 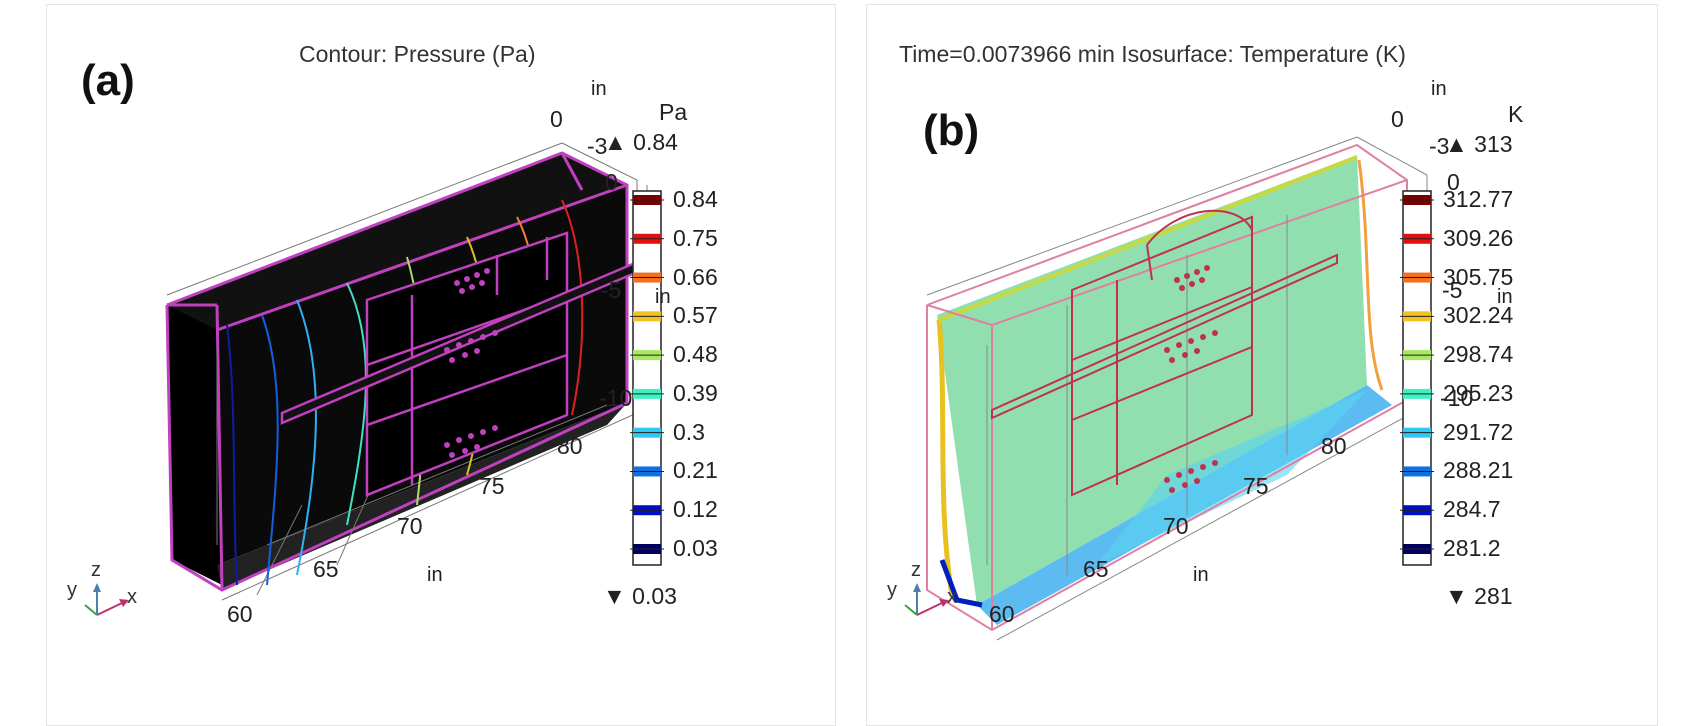 What do you see at coordinates (695, 548) in the screenshot?
I see `colorbar-tick-label: 0.03` at bounding box center [695, 548].